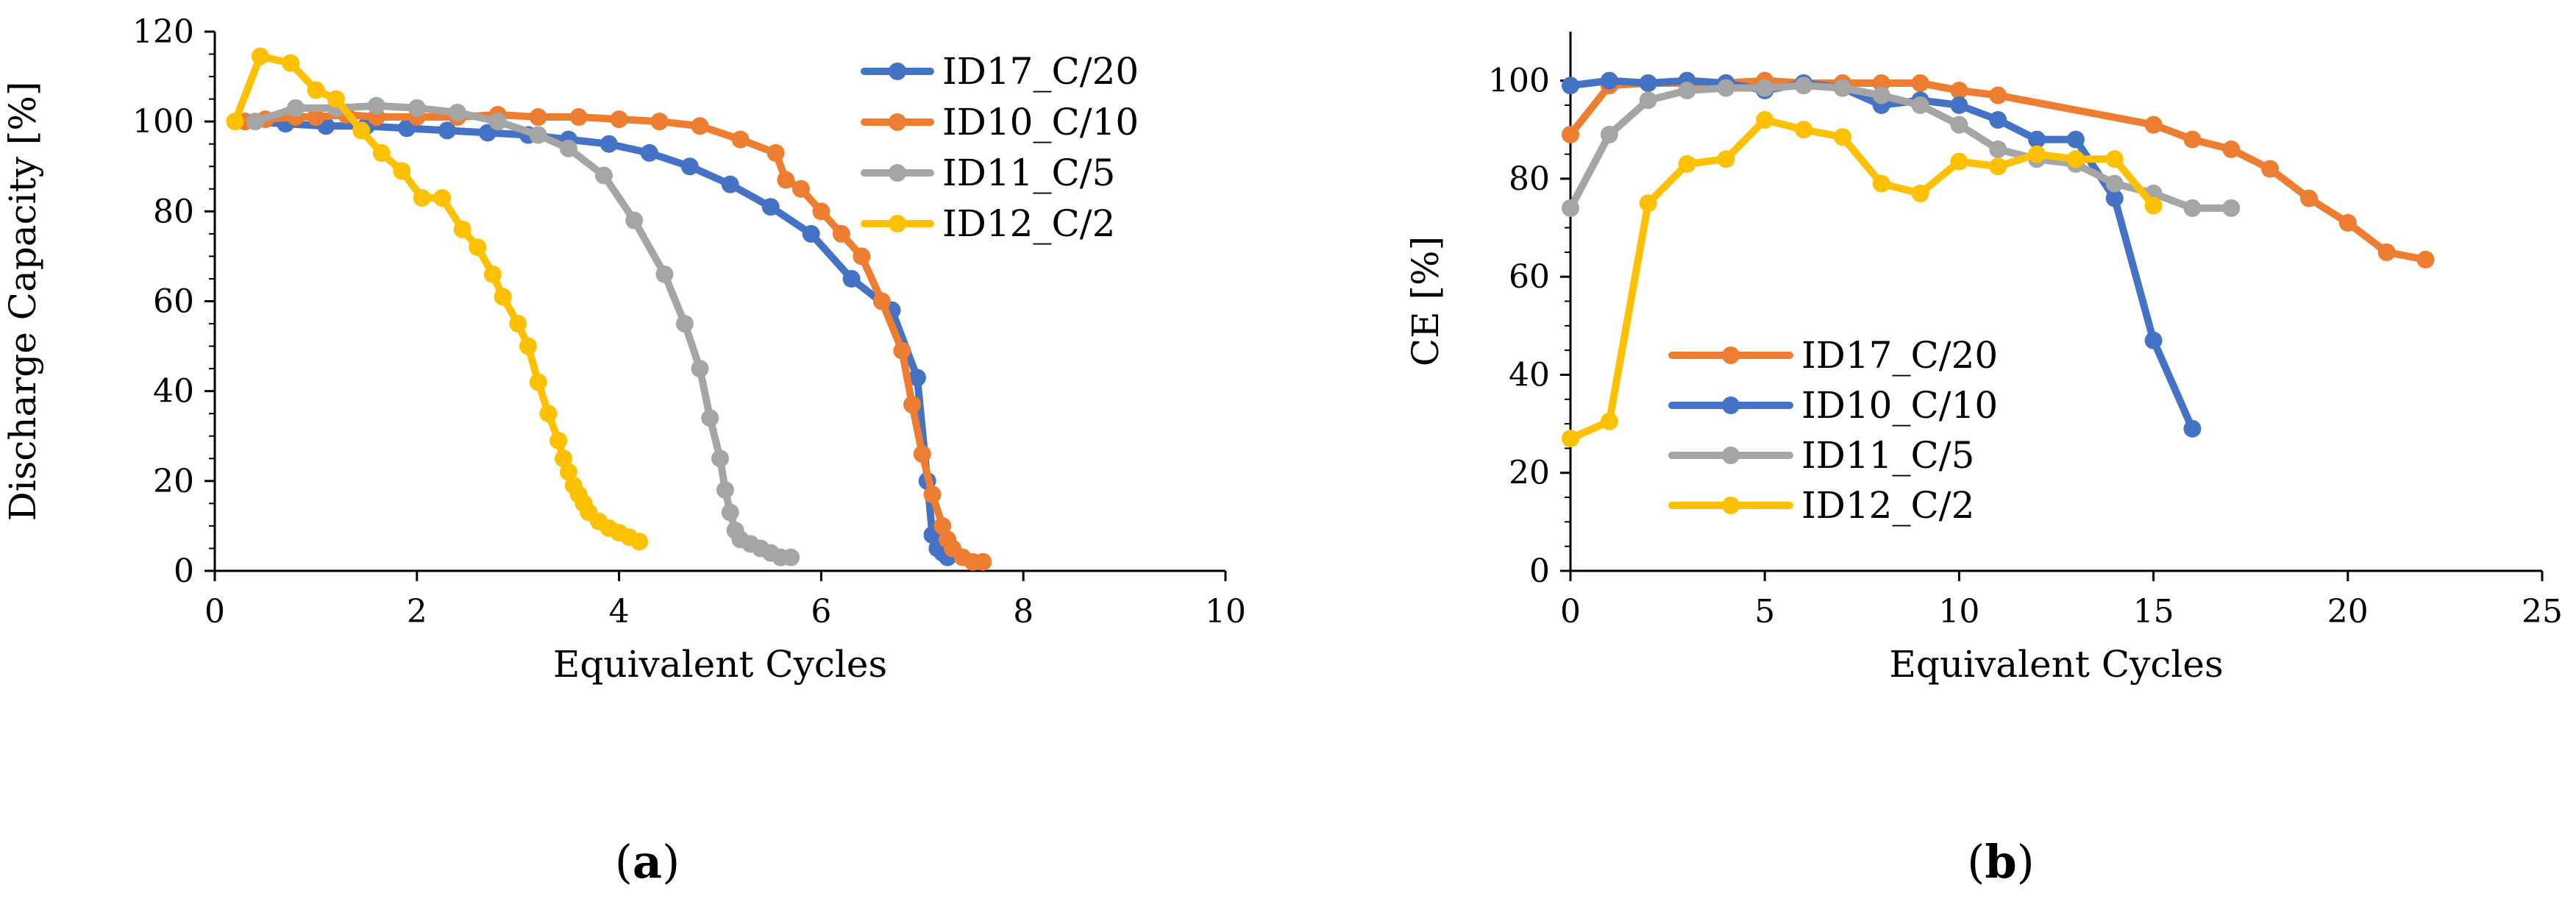 This screenshot has height=910, width=2576. Describe the element at coordinates (1028, 223) in the screenshot. I see `panel-a-legend-label: ID12_C/2` at that location.